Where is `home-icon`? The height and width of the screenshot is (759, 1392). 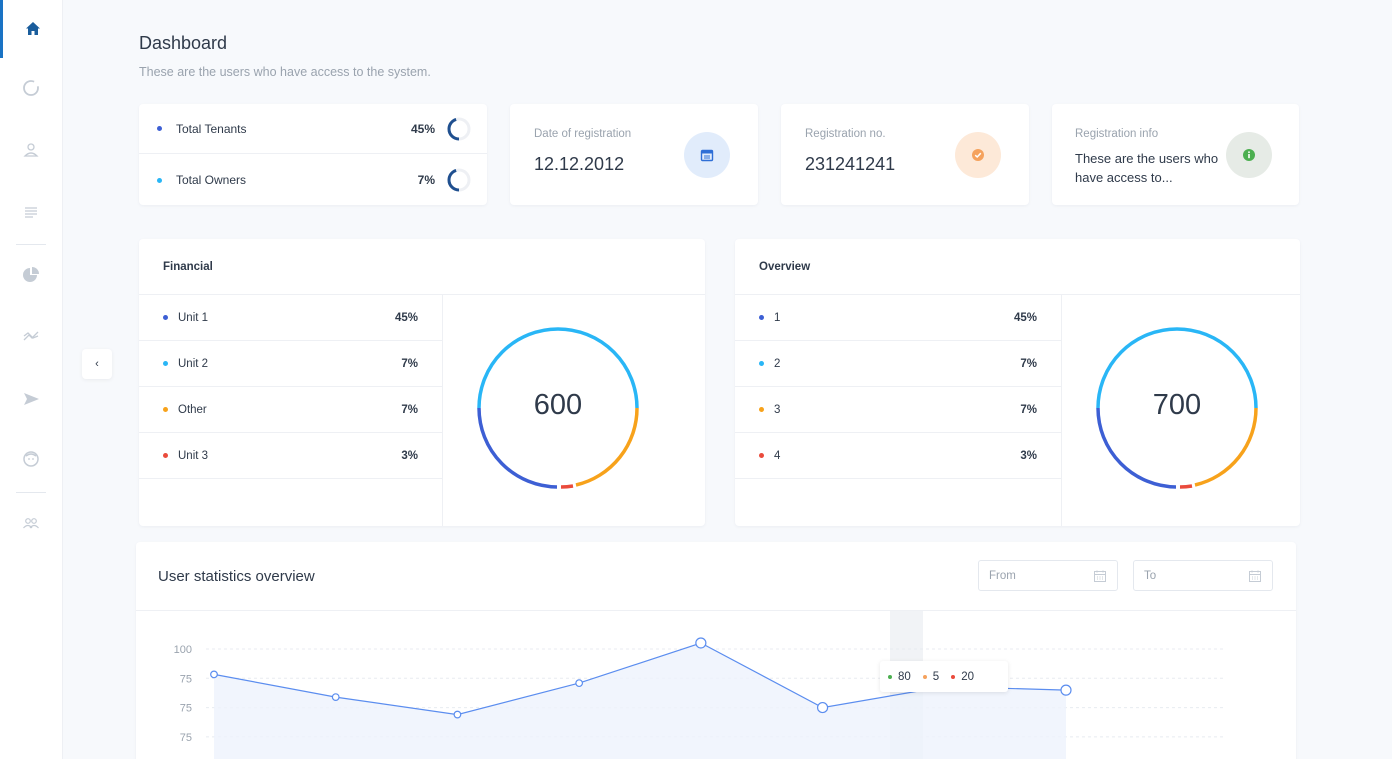
home-icon is located at coordinates (32, 28).